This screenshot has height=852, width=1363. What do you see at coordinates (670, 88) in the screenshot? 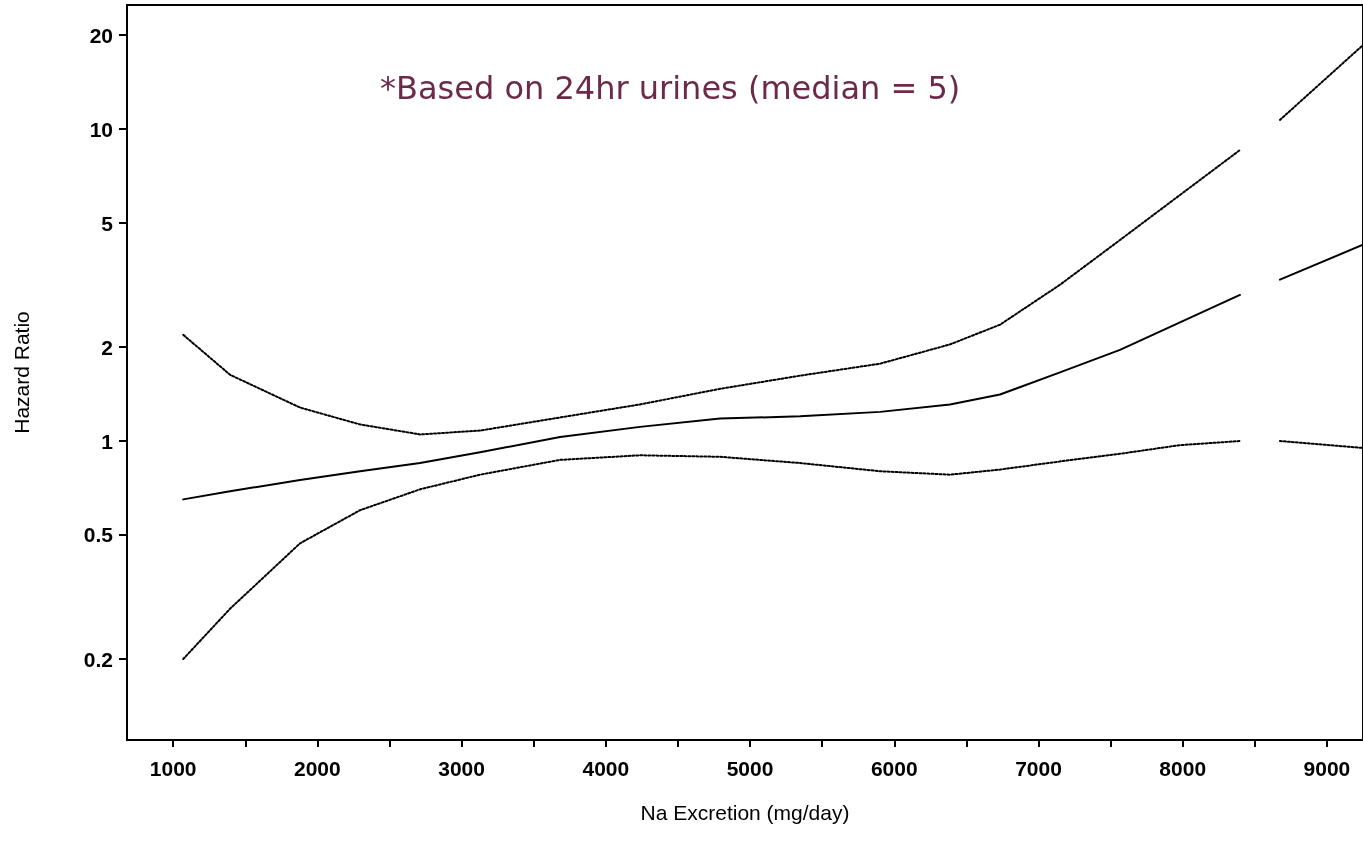
I see `annotation: *Based on 24hr urines (median = 5)` at bounding box center [670, 88].